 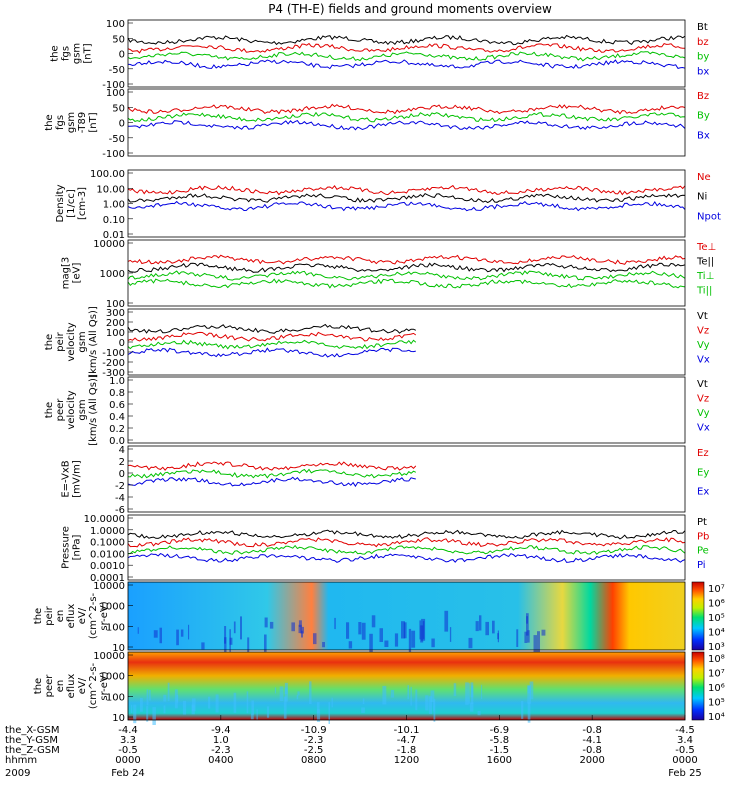 I want to click on svg-text: eflux, so click(x=71, y=686).